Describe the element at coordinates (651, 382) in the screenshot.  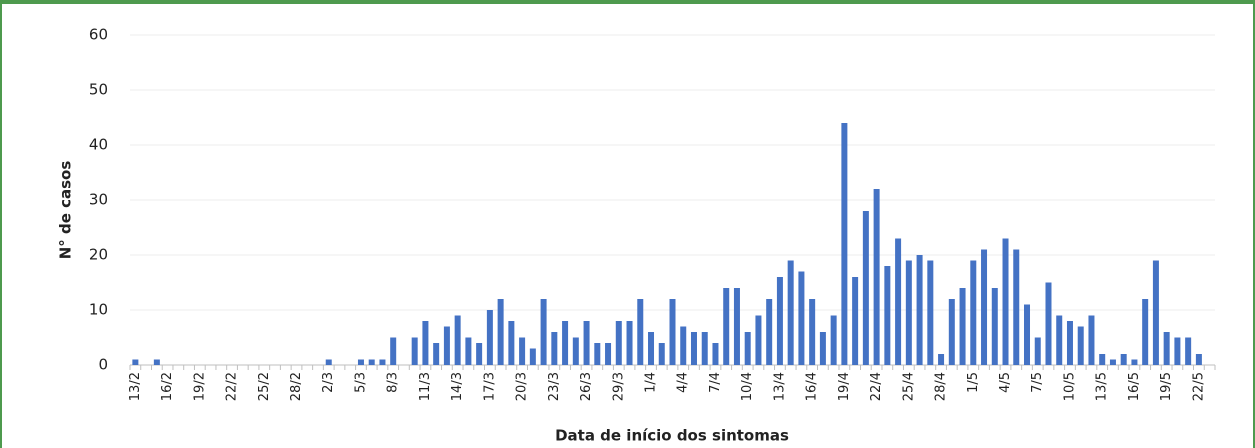
I see `x-tick-label: 1/4` at that location.